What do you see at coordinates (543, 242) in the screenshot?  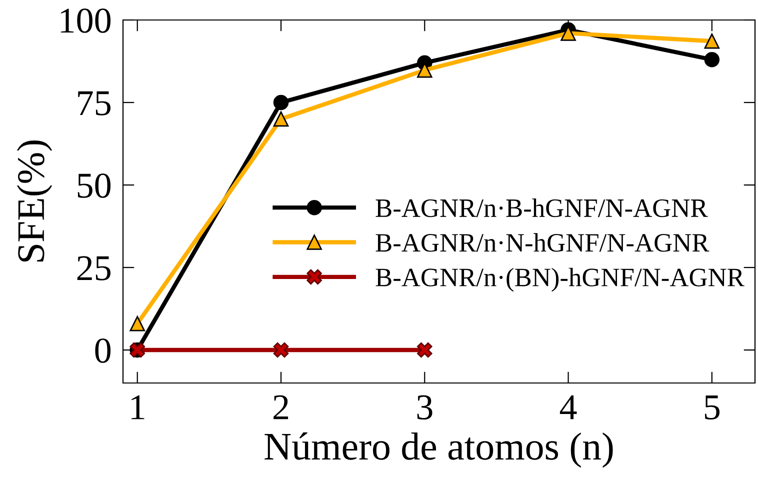 I see `legend-label: B-AGNR/n·N-hGNF/N-AGNR` at bounding box center [543, 242].